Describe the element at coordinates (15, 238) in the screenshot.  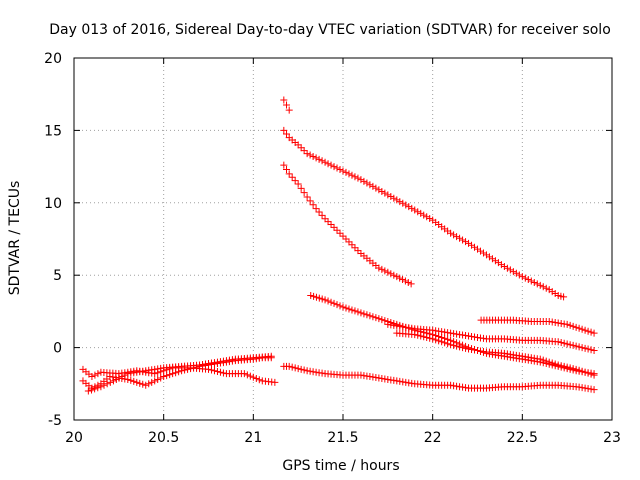
I see `y-axis-label: SDTVAR / TECUs` at that location.